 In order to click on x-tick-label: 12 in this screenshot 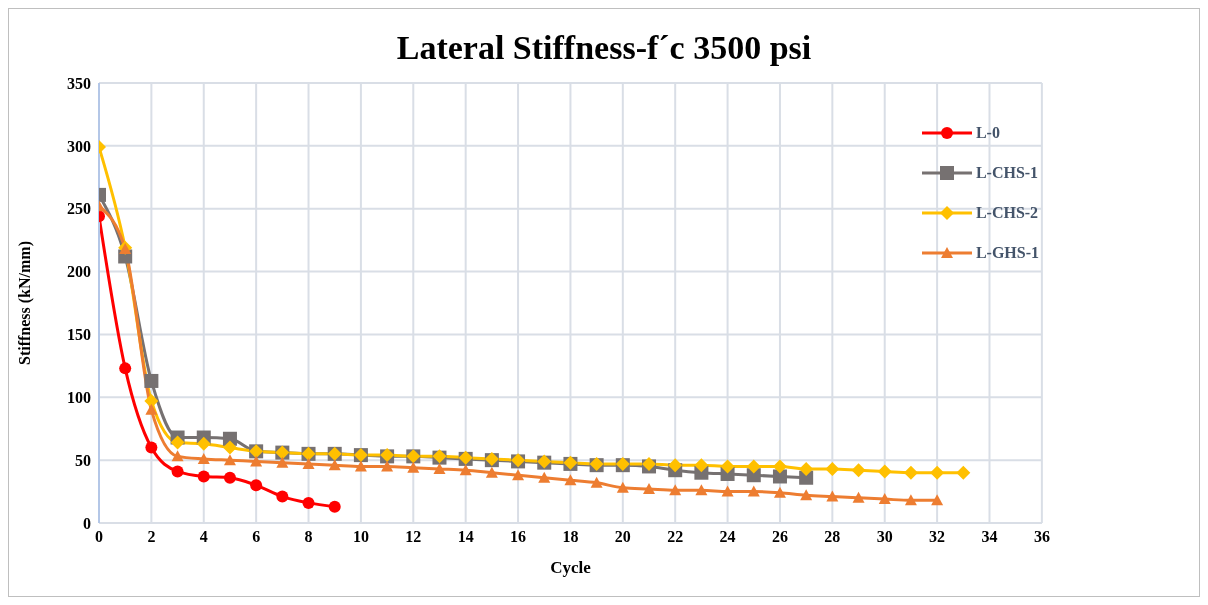, I will do `click(413, 537)`.